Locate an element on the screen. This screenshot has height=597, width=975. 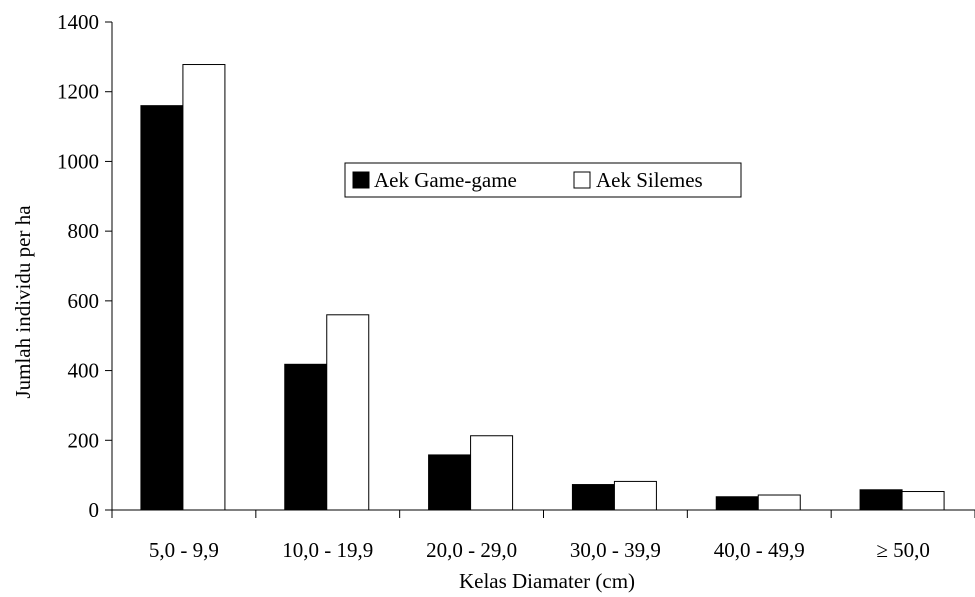
y-ticks: 0 200 400 600 800 1000 1200 1400 is located at coordinates (84, 266).